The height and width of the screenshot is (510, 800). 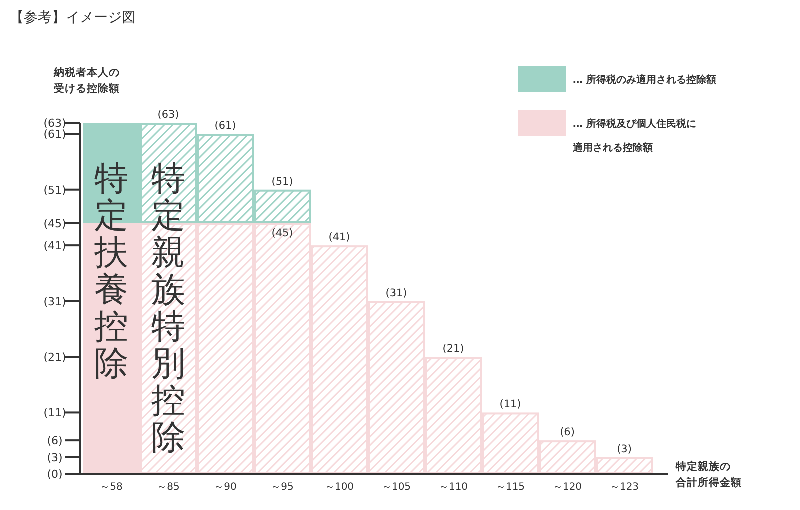 I want to click on y-tick-label: (45), so click(x=55, y=223).